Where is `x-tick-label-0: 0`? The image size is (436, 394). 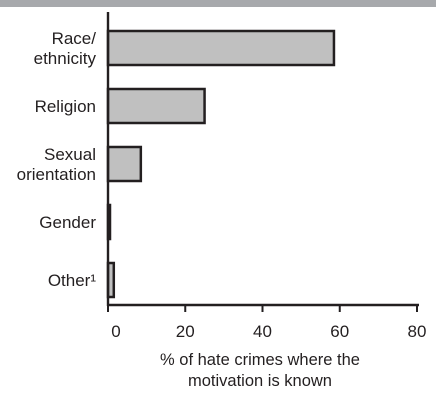 x-tick-label-0: 0 is located at coordinates (115, 331).